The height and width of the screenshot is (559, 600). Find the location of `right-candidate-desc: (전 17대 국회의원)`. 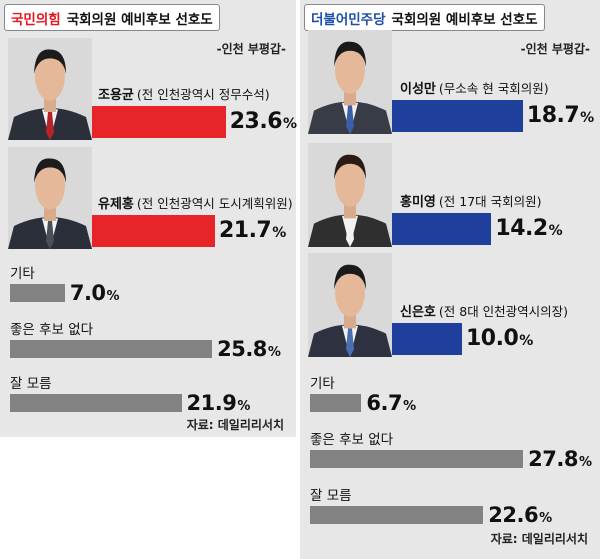

right-candidate-desc: (전 17대 국회의원) is located at coordinates (490, 201).